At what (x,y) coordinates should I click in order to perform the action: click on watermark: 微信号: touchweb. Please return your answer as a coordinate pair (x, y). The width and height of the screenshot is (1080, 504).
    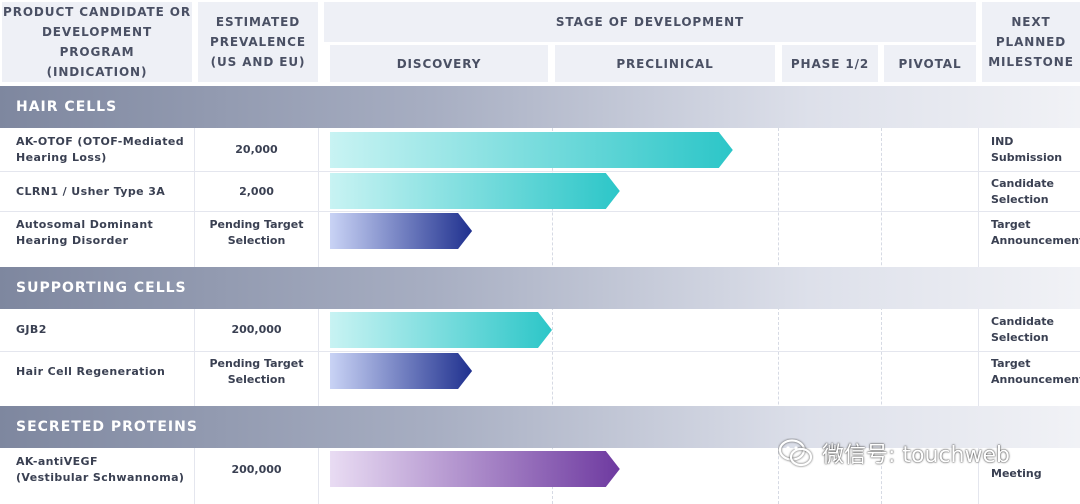
    Looking at the image, I should click on (894, 453).